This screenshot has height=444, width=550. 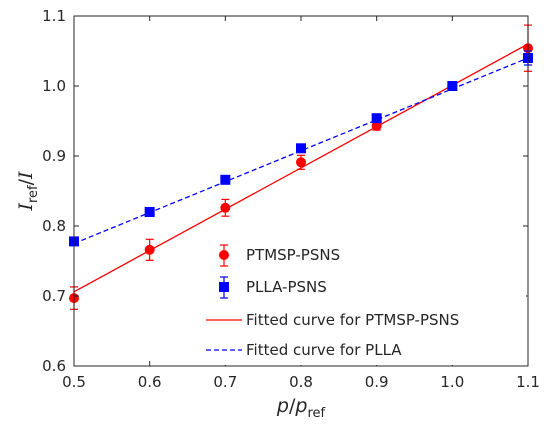 What do you see at coordinates (324, 350) in the screenshot?
I see `legend-label-fit-plla: Fitted curve for PLLA` at bounding box center [324, 350].